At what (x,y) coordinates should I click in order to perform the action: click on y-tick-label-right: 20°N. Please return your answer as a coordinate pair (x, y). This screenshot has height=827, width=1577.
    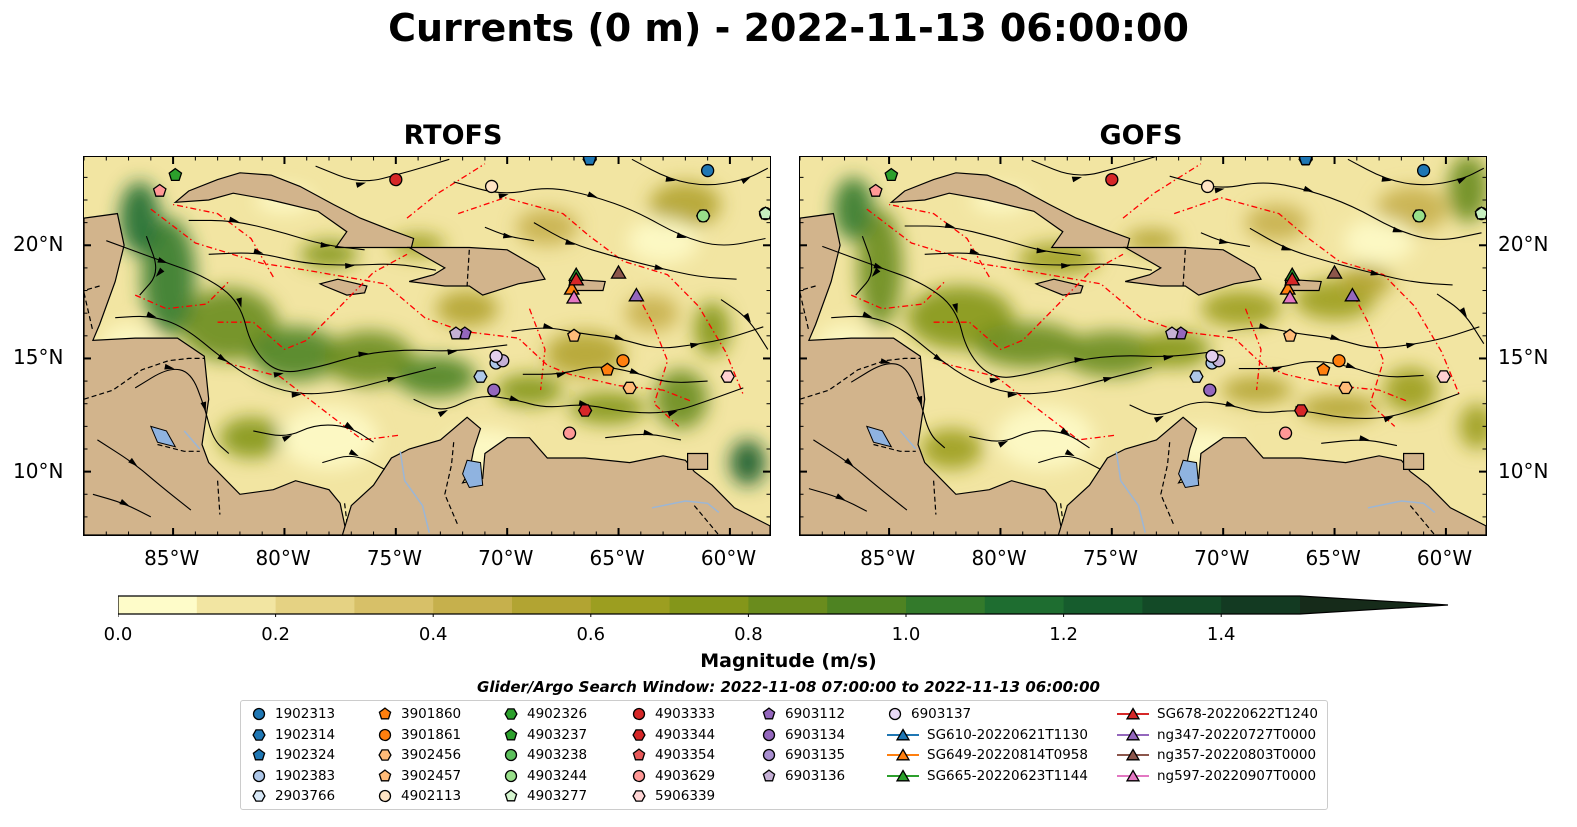
    Looking at the image, I should click on (1523, 244).